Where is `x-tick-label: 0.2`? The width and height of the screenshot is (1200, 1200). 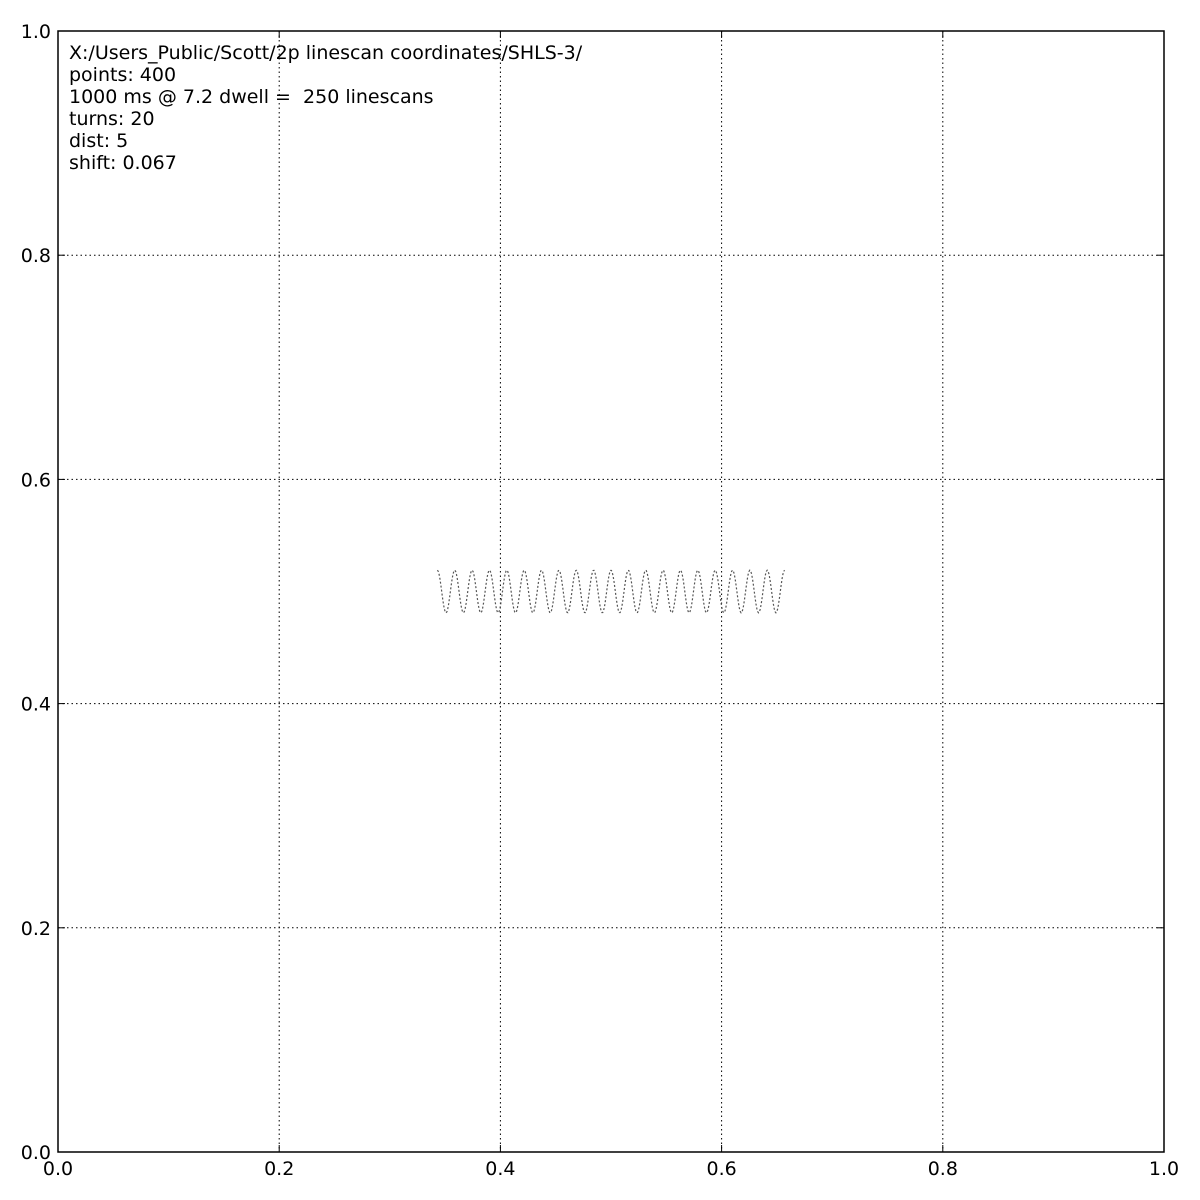 x-tick-label: 0.2 is located at coordinates (279, 1169).